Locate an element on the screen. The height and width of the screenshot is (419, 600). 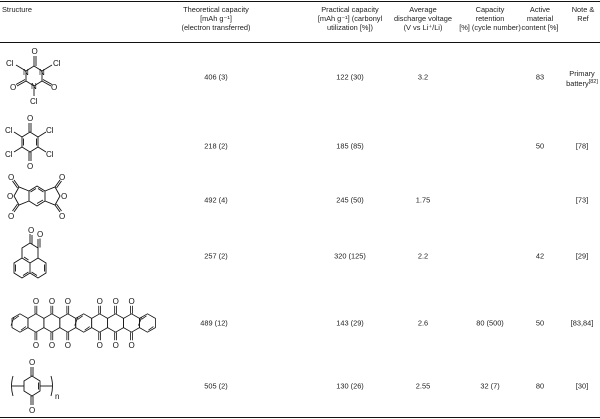
cell-active-material-content: 83 is located at coordinates (540, 77).